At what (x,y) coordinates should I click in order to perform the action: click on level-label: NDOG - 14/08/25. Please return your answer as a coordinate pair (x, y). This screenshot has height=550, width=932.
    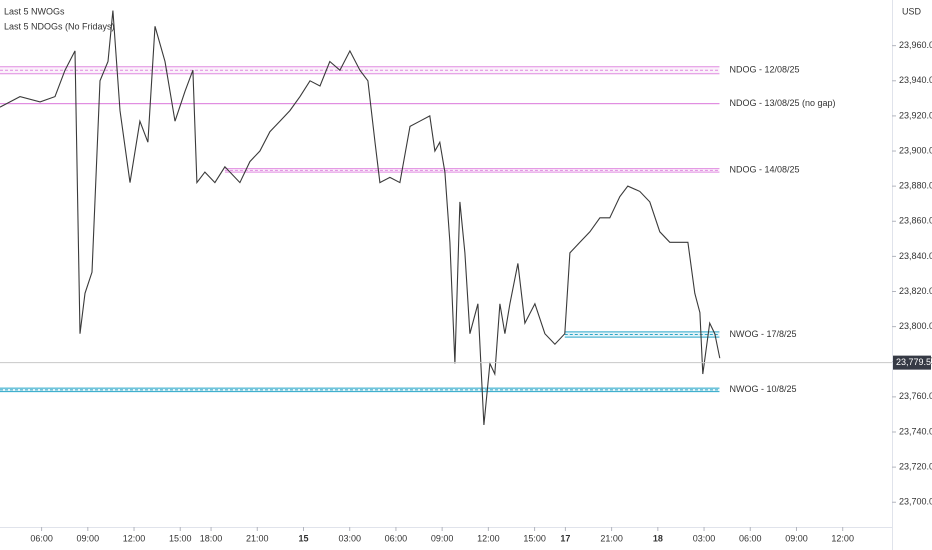
    Looking at the image, I should click on (764, 170).